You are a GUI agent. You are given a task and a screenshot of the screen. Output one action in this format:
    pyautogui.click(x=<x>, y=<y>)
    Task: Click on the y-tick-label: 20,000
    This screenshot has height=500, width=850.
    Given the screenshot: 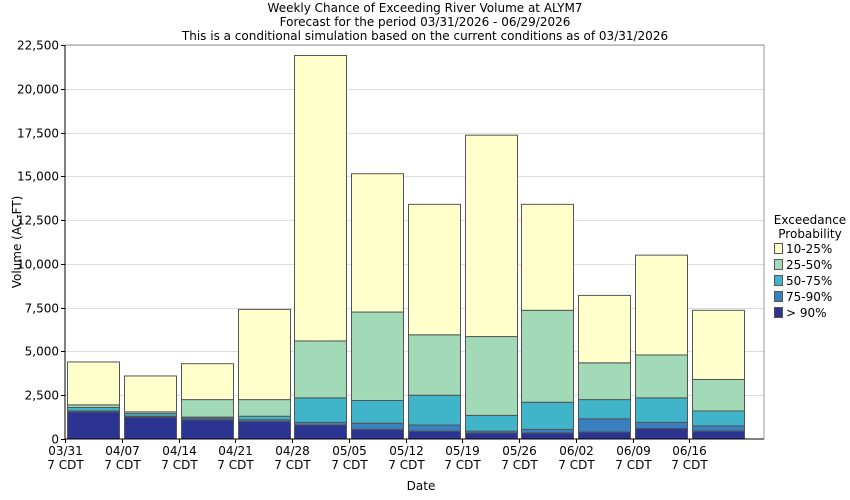 What is the action you would take?
    pyautogui.click(x=38, y=90)
    